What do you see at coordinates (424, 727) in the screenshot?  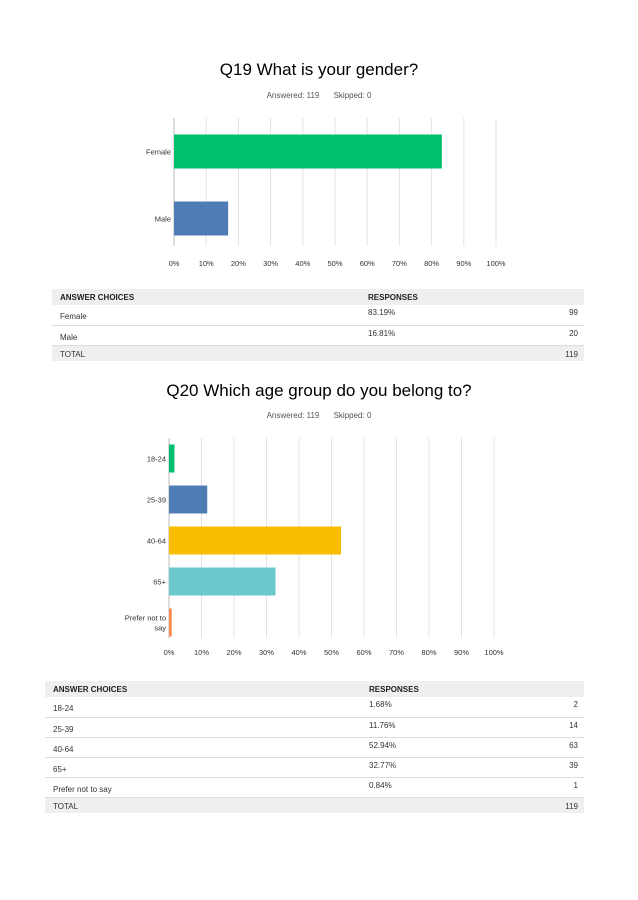 I see `percent-cell: 11.76%` at bounding box center [424, 727].